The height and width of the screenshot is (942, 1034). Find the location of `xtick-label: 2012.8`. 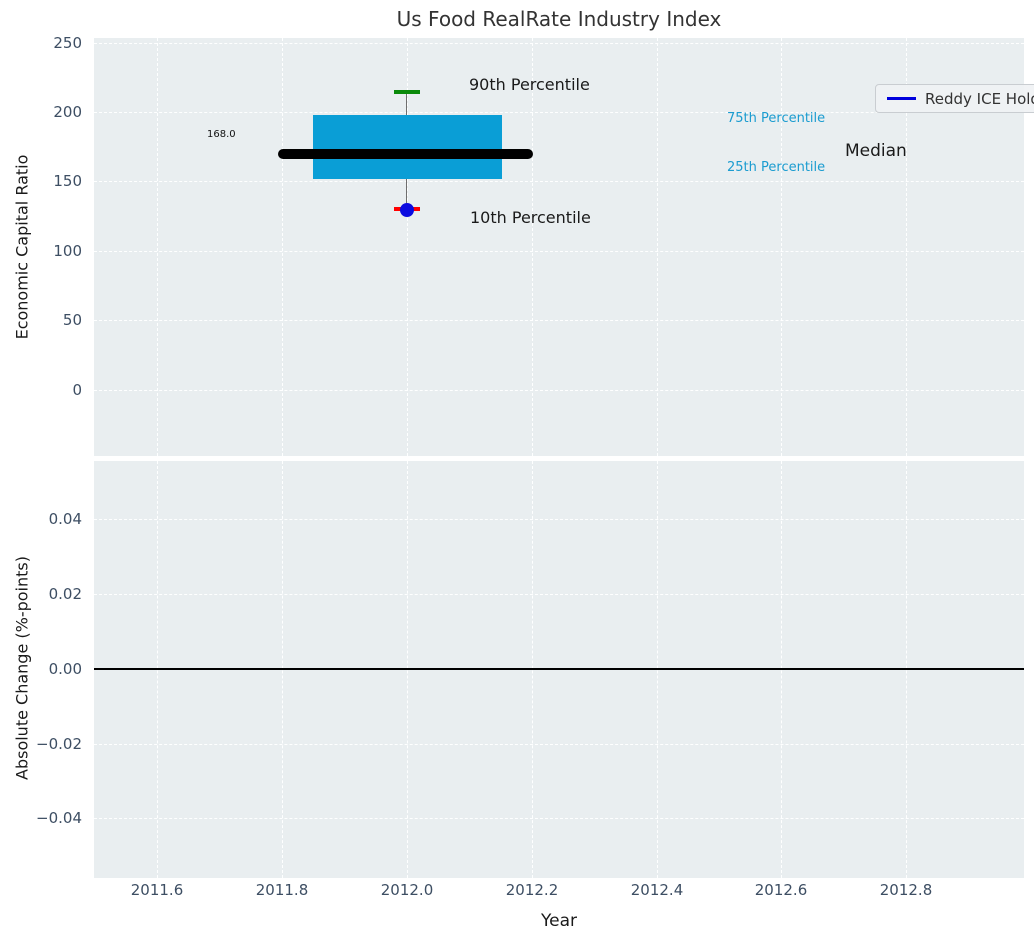

xtick-label: 2012.8 is located at coordinates (906, 890).